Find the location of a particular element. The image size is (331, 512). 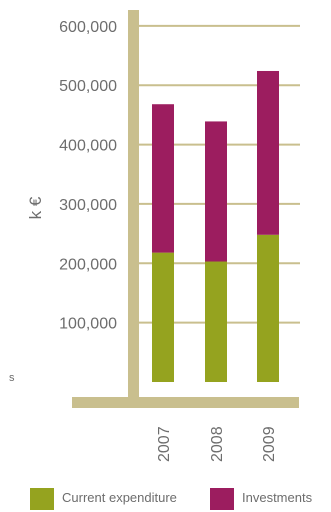

legend-swatch-investments is located at coordinates (222, 499).